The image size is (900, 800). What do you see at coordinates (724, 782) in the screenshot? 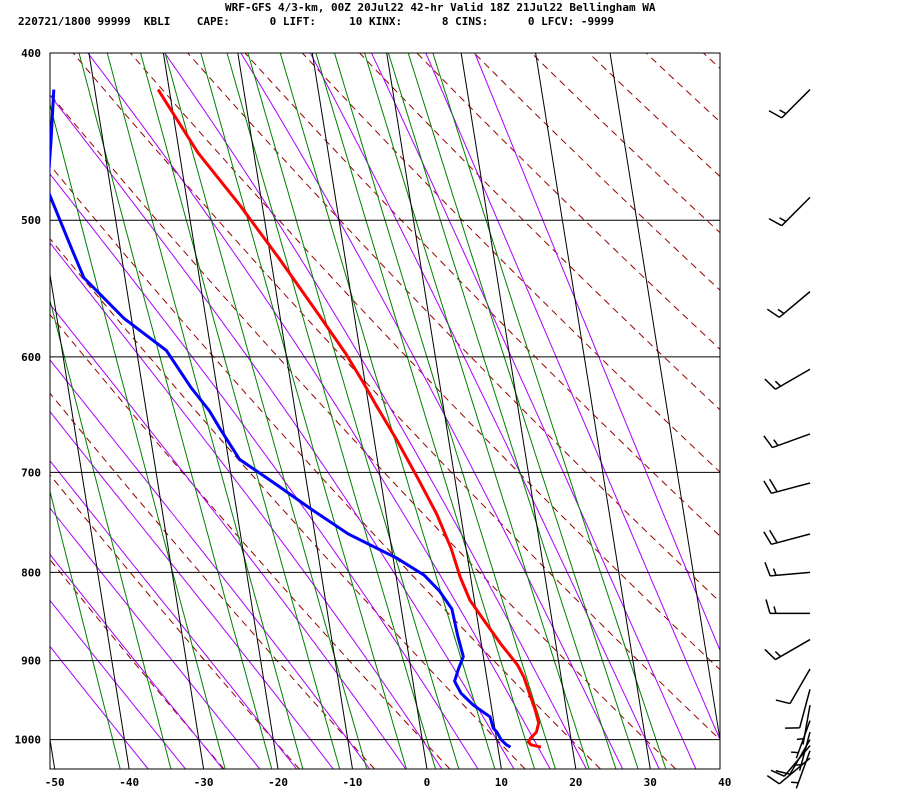
I see `x-tick-label: 40` at bounding box center [724, 782].